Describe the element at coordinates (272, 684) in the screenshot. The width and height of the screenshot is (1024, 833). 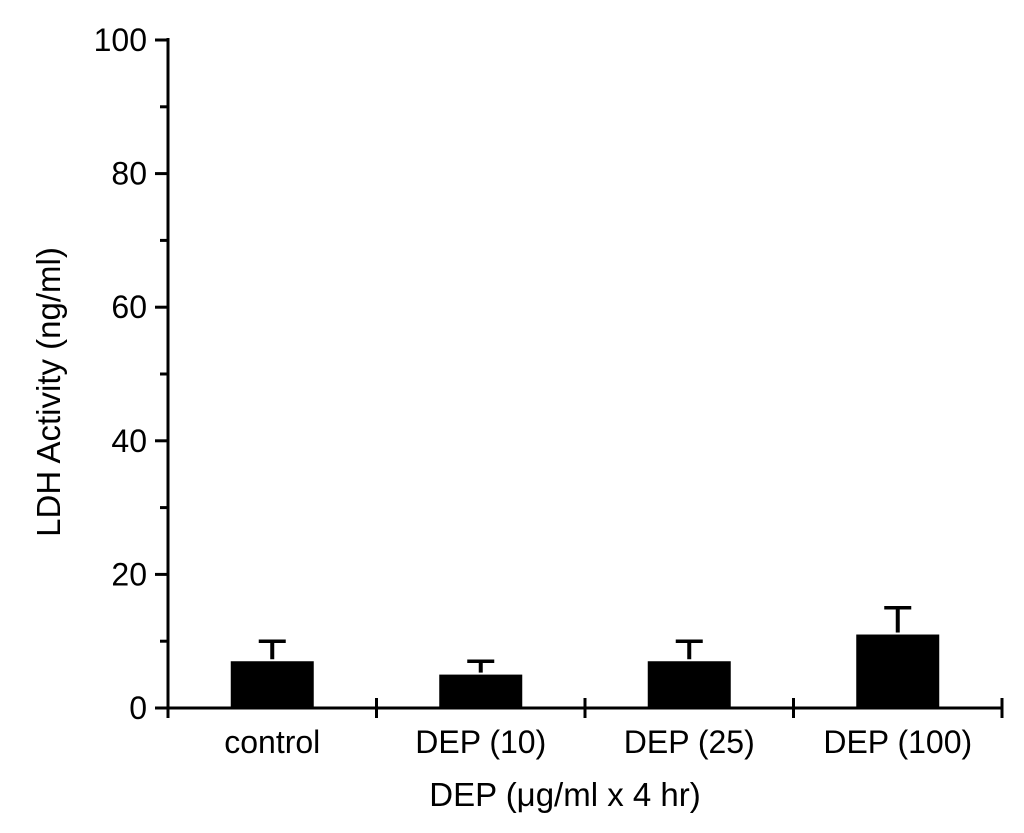
I see `bar-control` at that location.